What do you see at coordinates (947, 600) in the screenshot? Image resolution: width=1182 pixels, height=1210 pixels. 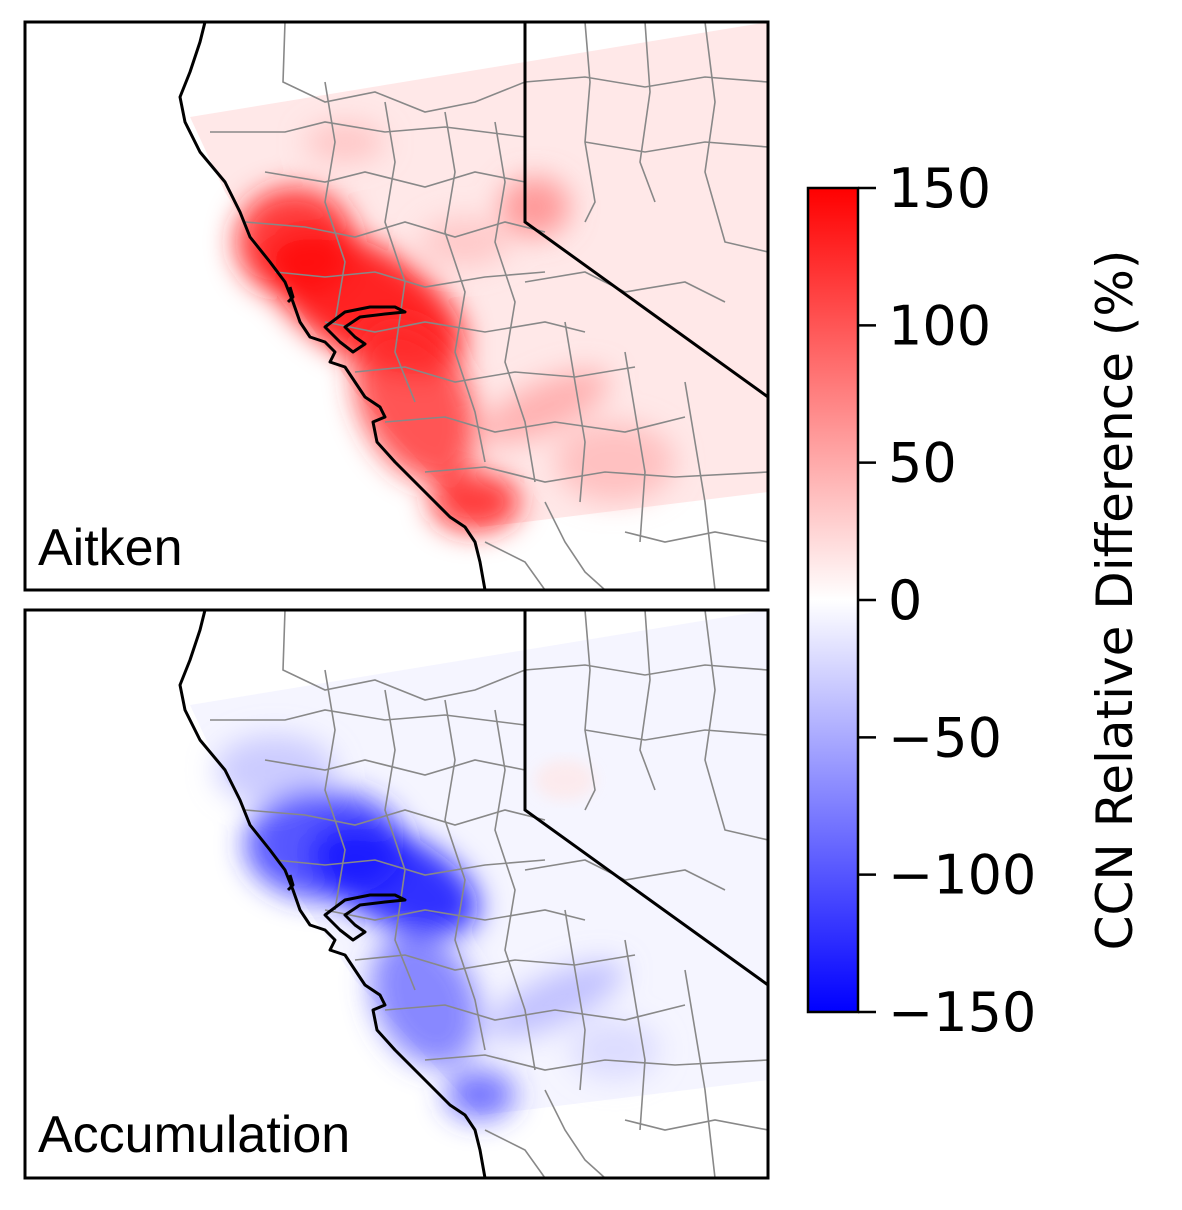 I see `colorbar-ticks: 150 100 50 0 −50 −100 −150` at bounding box center [947, 600].